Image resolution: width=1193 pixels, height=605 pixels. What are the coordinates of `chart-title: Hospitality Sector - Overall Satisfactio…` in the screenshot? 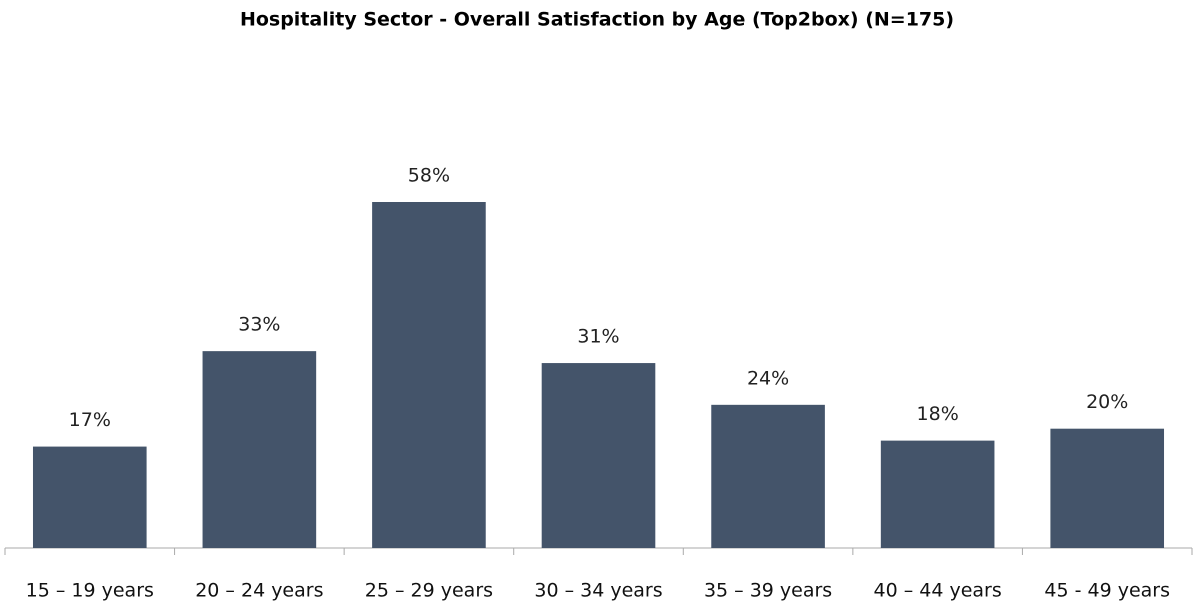 It's located at (597, 20).